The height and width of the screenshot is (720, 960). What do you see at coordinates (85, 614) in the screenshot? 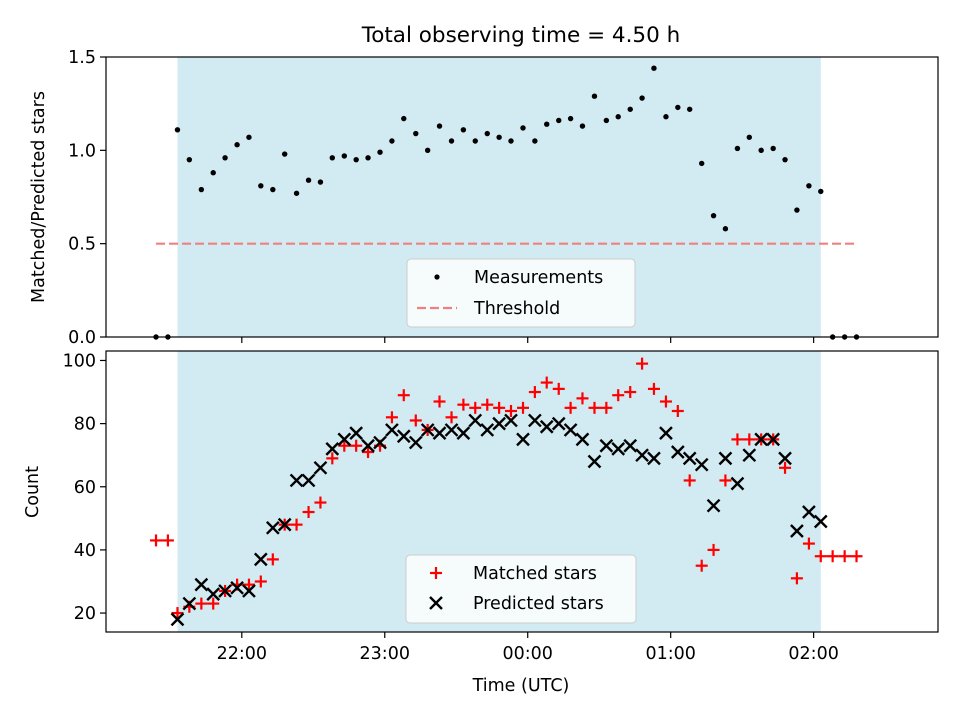
I see `y-tick-label: 20` at bounding box center [85, 614].